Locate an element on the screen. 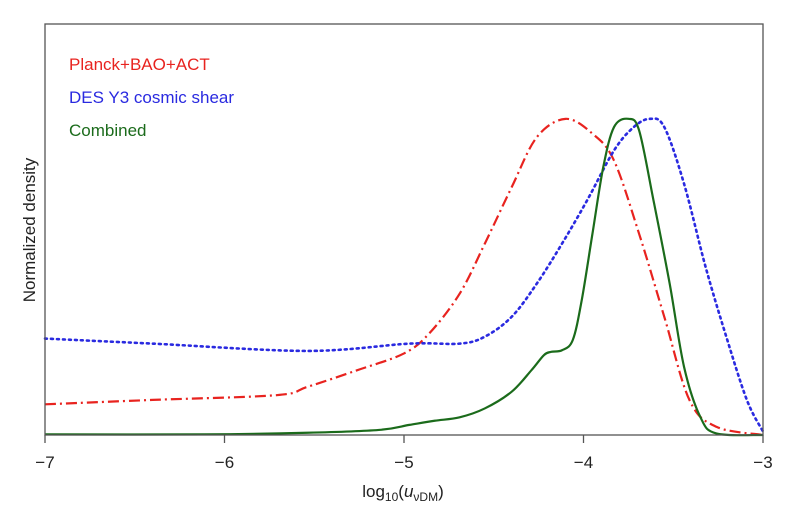 The image size is (800, 512). legend-item-des: DES Y3 cosmic shear is located at coordinates (151, 97).